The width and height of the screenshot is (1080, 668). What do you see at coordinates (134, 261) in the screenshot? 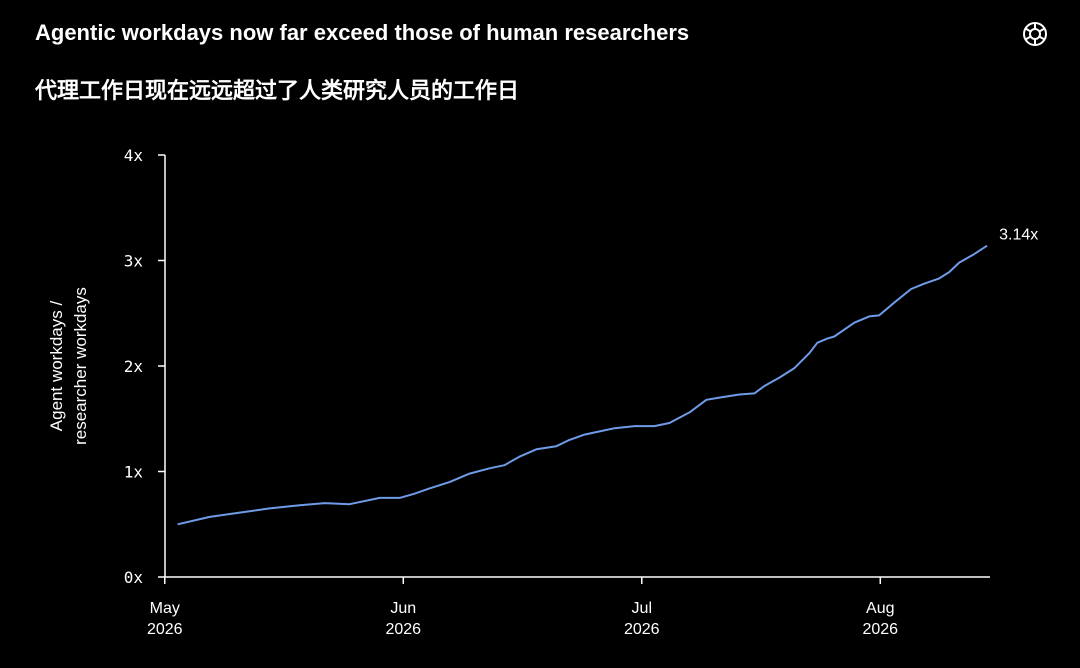
I see `y-tick-label: 3x` at bounding box center [134, 261].